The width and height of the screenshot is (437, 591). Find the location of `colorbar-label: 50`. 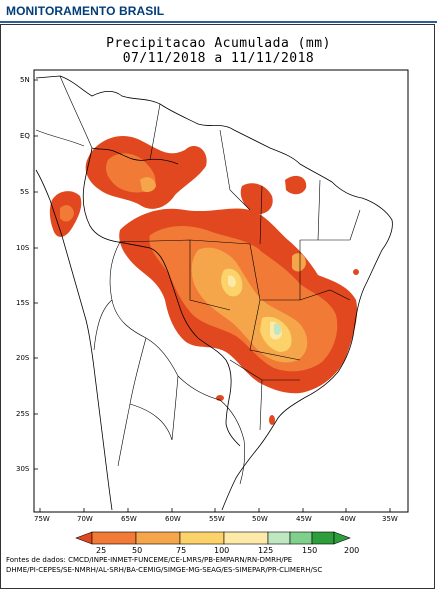

colorbar-label: 50 is located at coordinates (137, 550).